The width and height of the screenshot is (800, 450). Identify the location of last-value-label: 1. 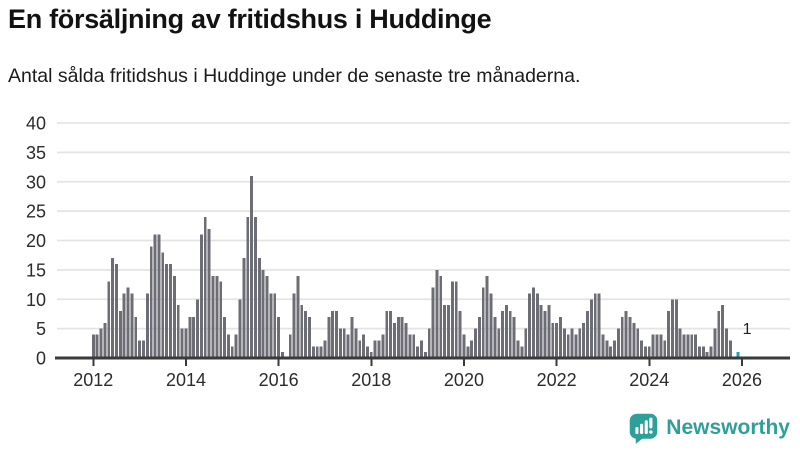
(747, 329).